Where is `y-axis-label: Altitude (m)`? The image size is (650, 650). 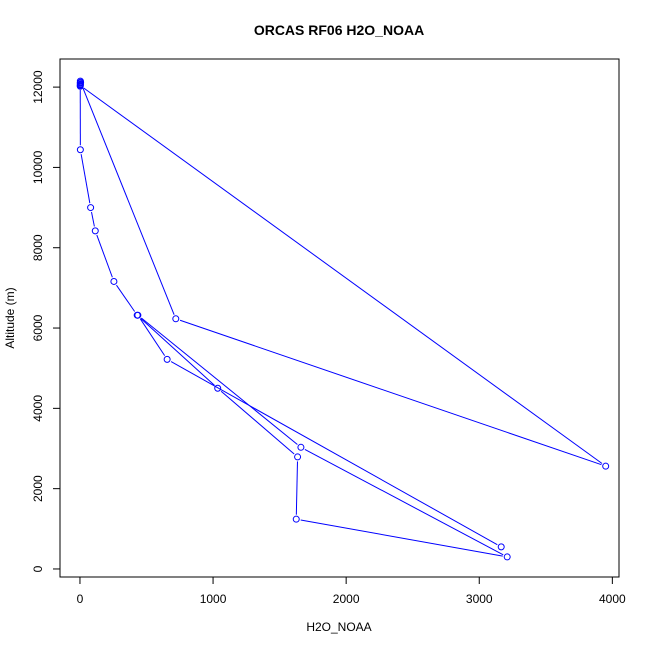
y-axis-label: Altitude (m) is located at coordinates (10, 317).